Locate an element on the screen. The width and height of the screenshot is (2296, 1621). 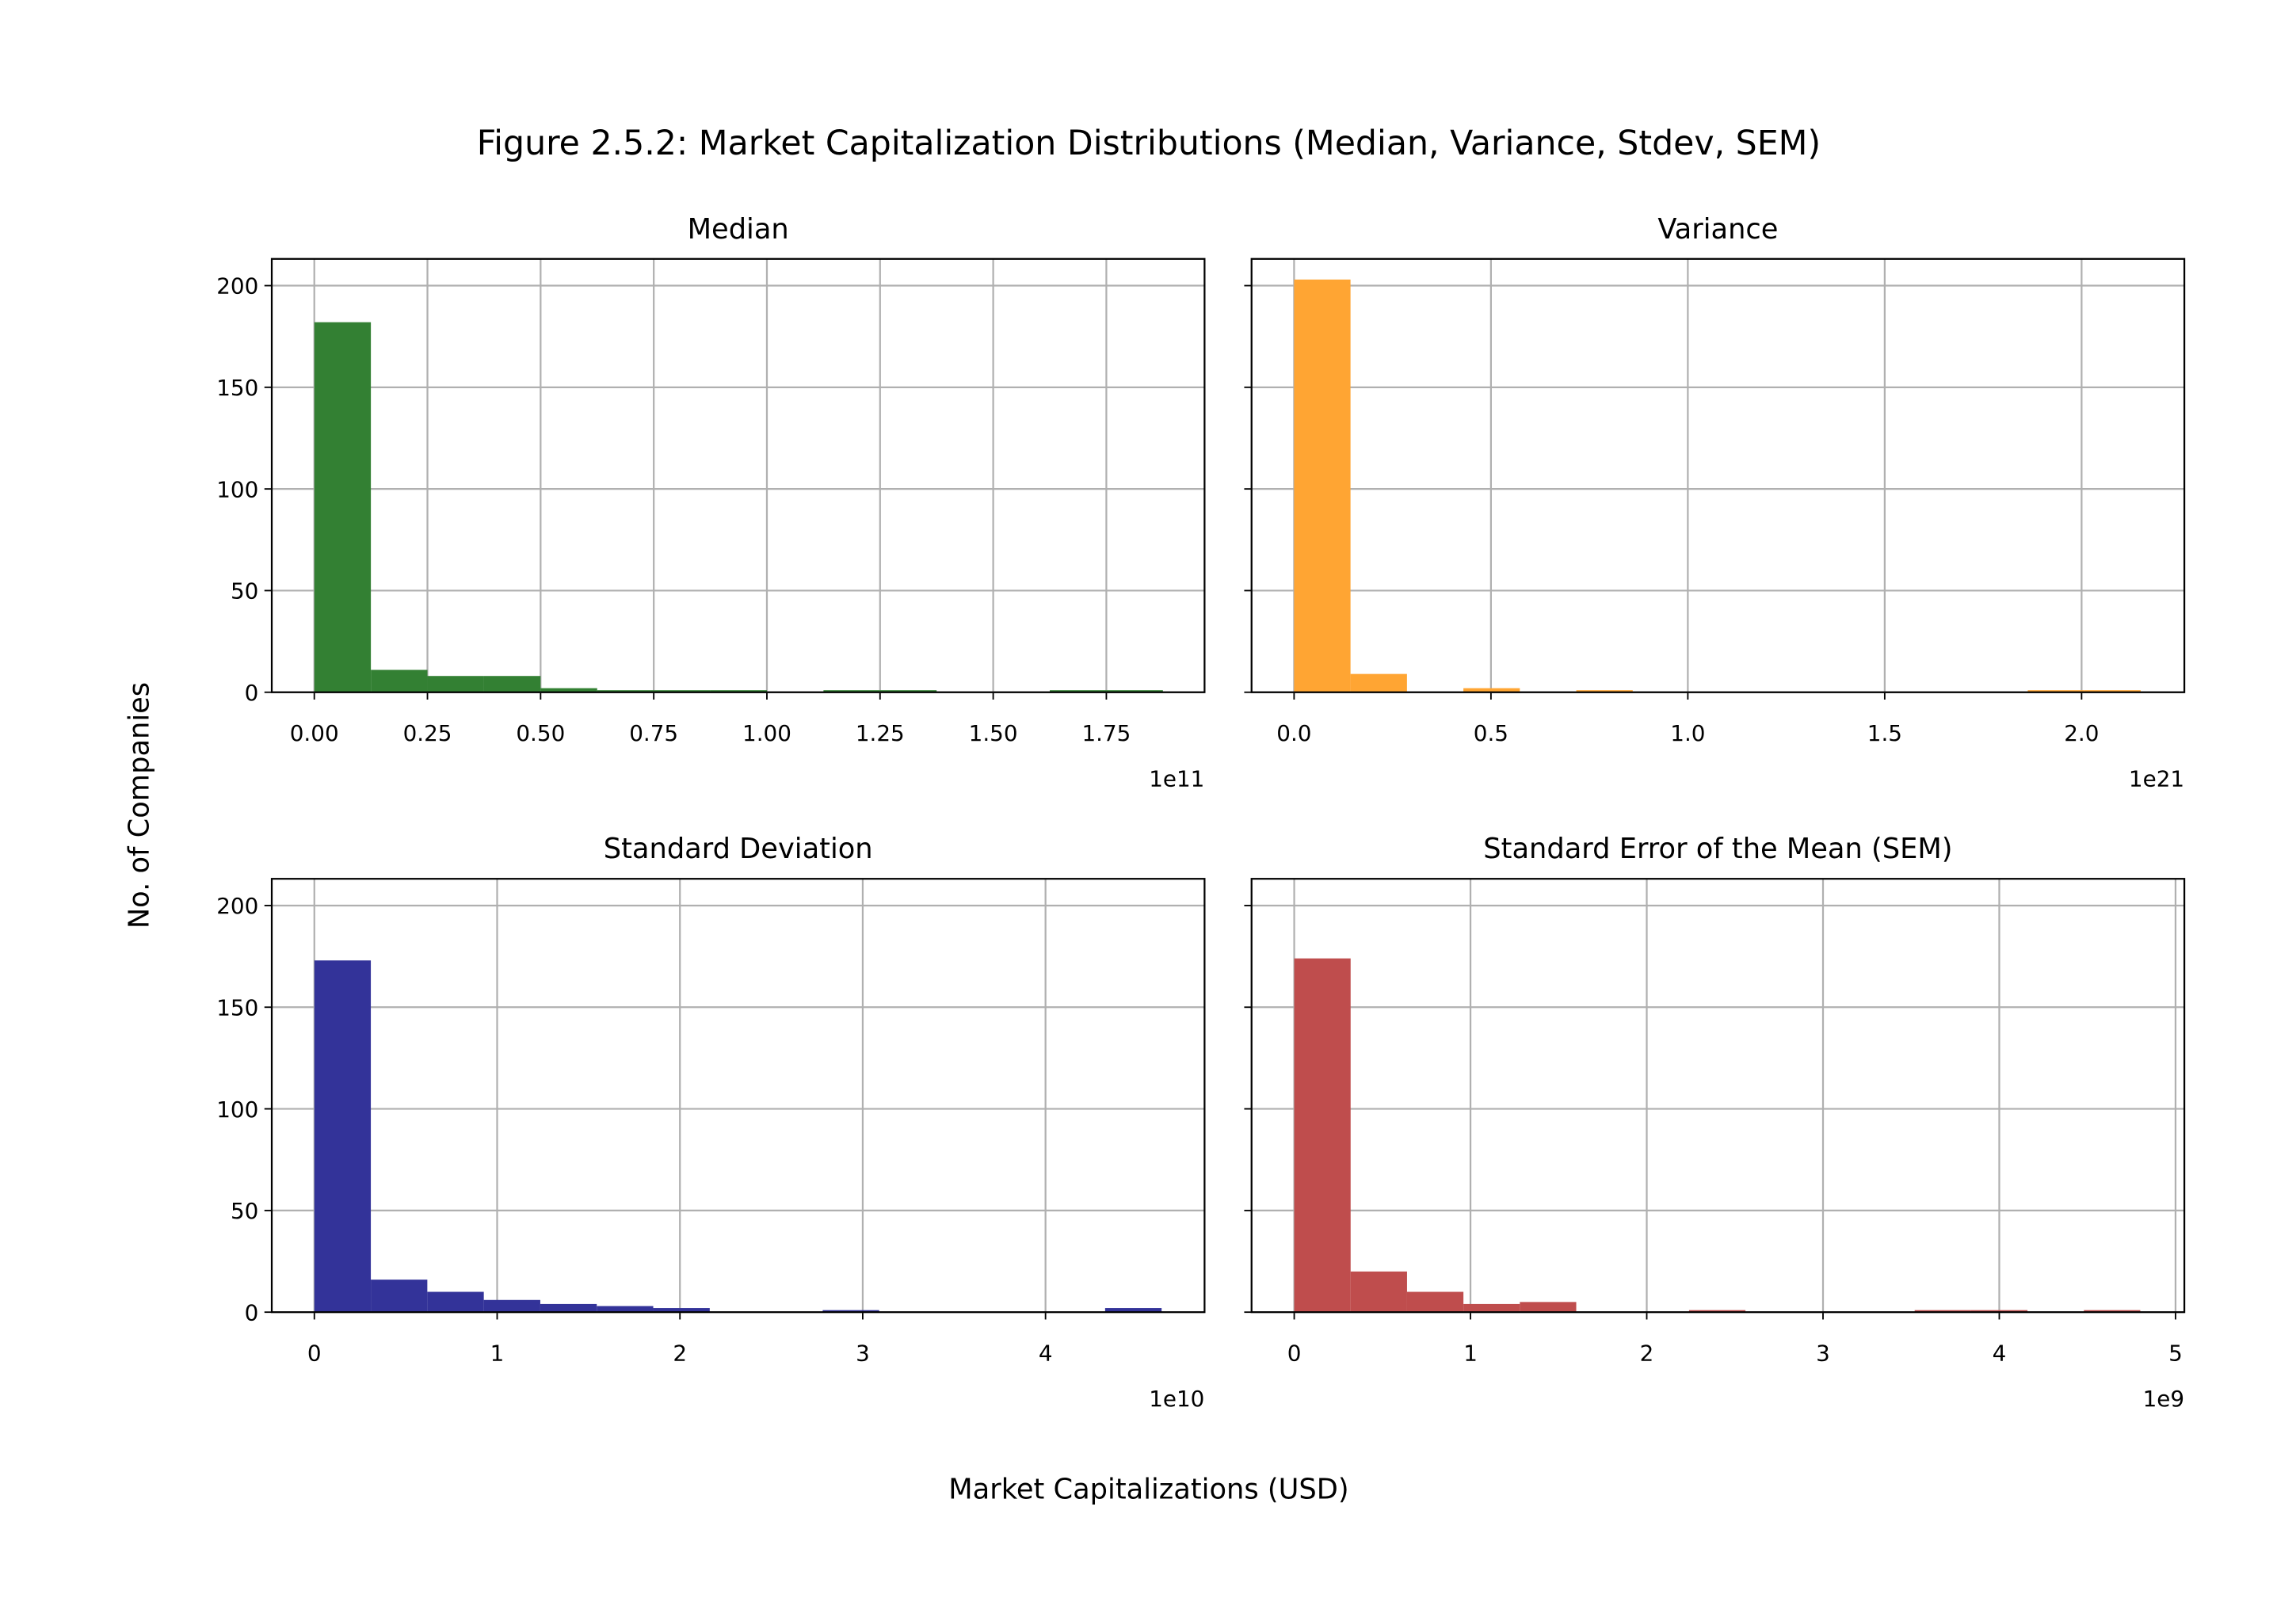
subplot-title: Variance is located at coordinates (1717, 229).